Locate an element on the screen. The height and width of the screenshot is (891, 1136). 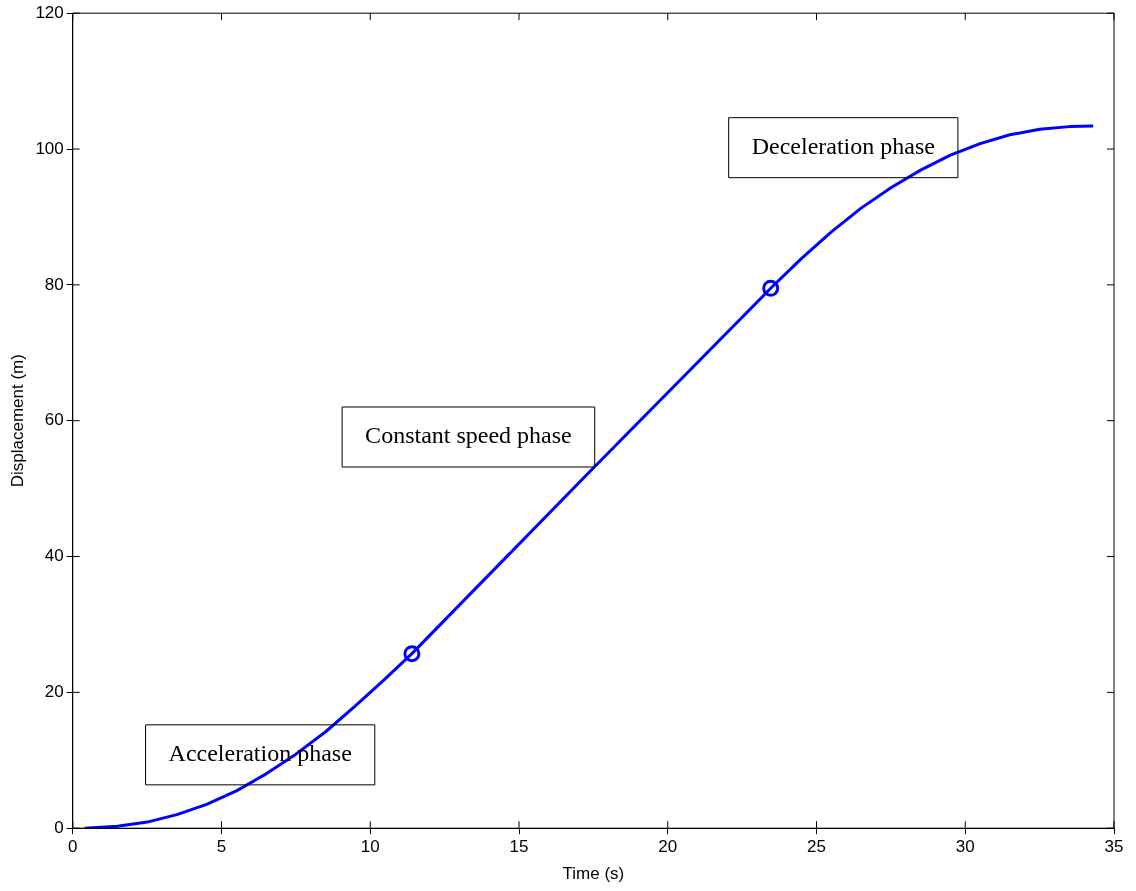
x-tick-label: 30 is located at coordinates (965, 847).